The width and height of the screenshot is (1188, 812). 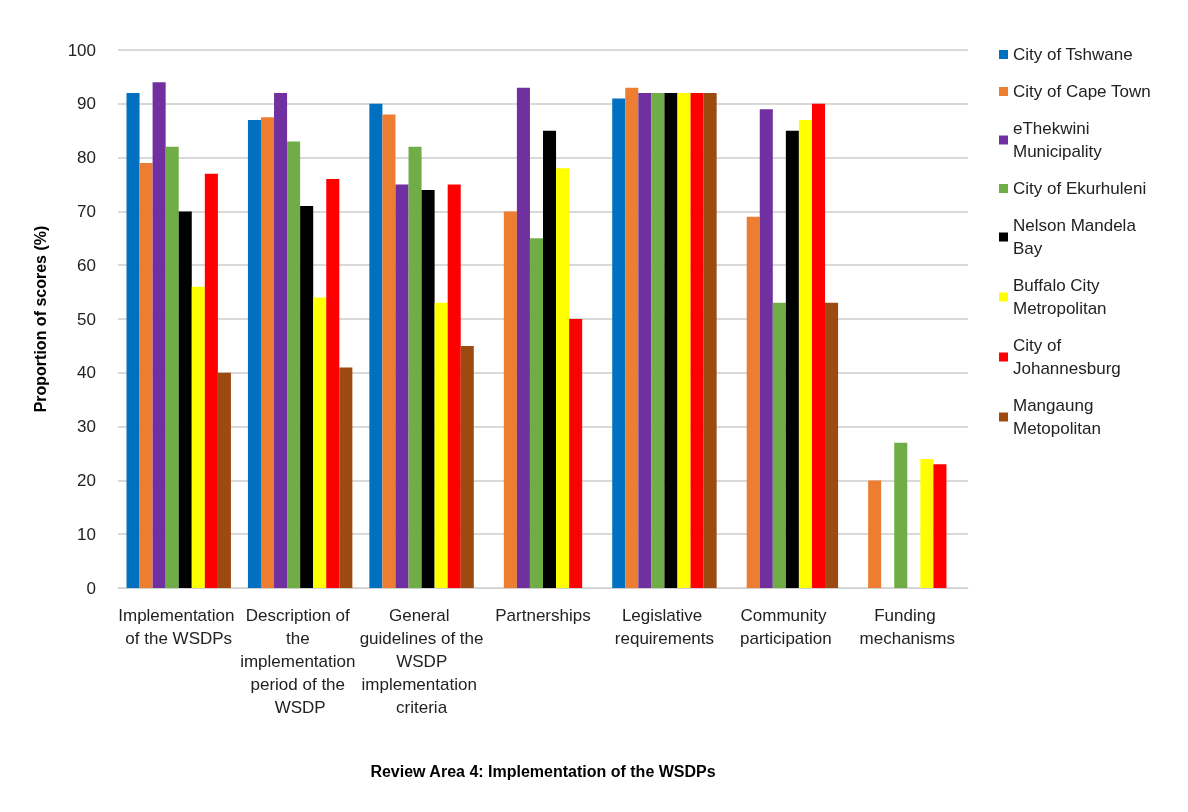 What do you see at coordinates (86, 480) in the screenshot?
I see `y-tick-label: 20` at bounding box center [86, 480].